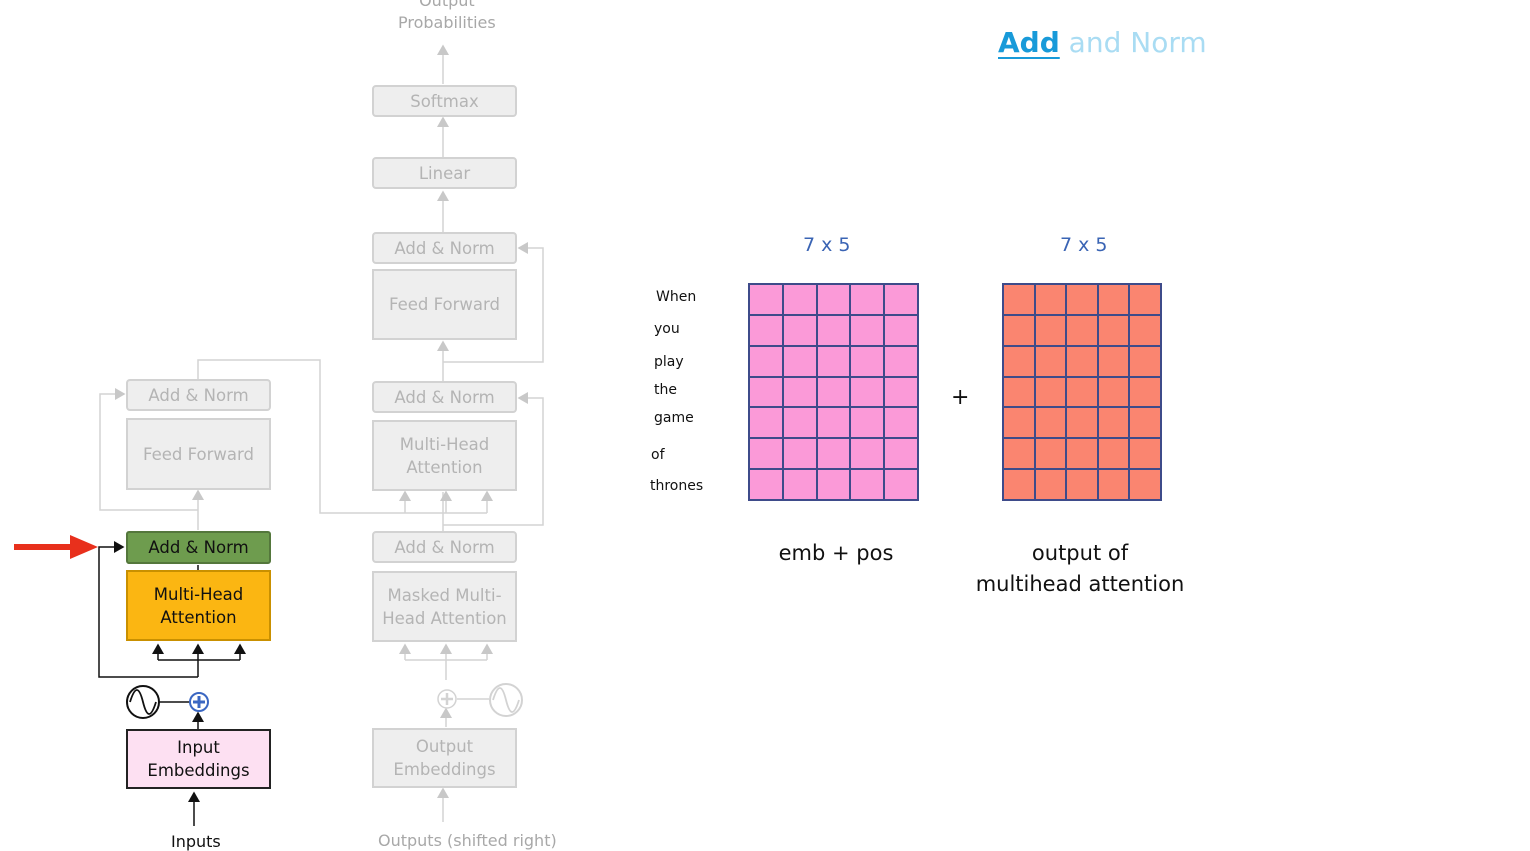 The height and width of the screenshot is (851, 1530). What do you see at coordinates (506, 700) in the screenshot?
I see `decoder-sine-wave-icon` at bounding box center [506, 700].